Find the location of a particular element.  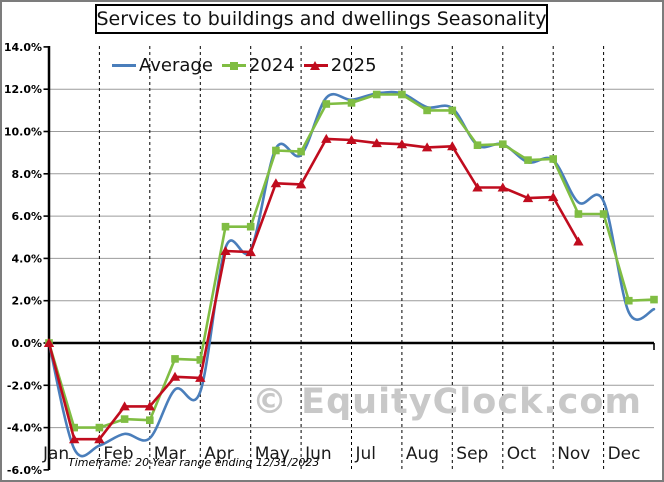

x-axis-label: Dec is located at coordinates (624, 454).